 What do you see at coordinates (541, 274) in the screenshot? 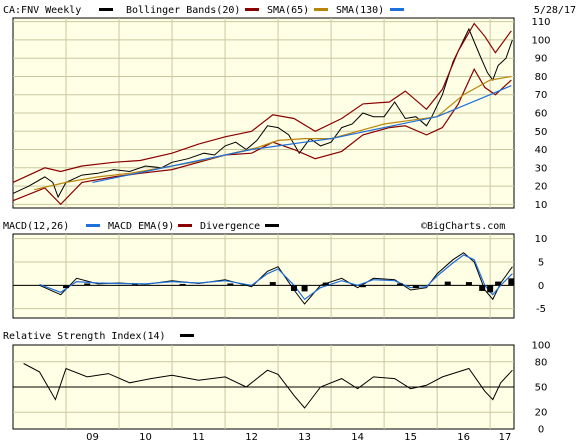
I see `macd-y-ticks: 10 5 0 -5` at bounding box center [541, 274].